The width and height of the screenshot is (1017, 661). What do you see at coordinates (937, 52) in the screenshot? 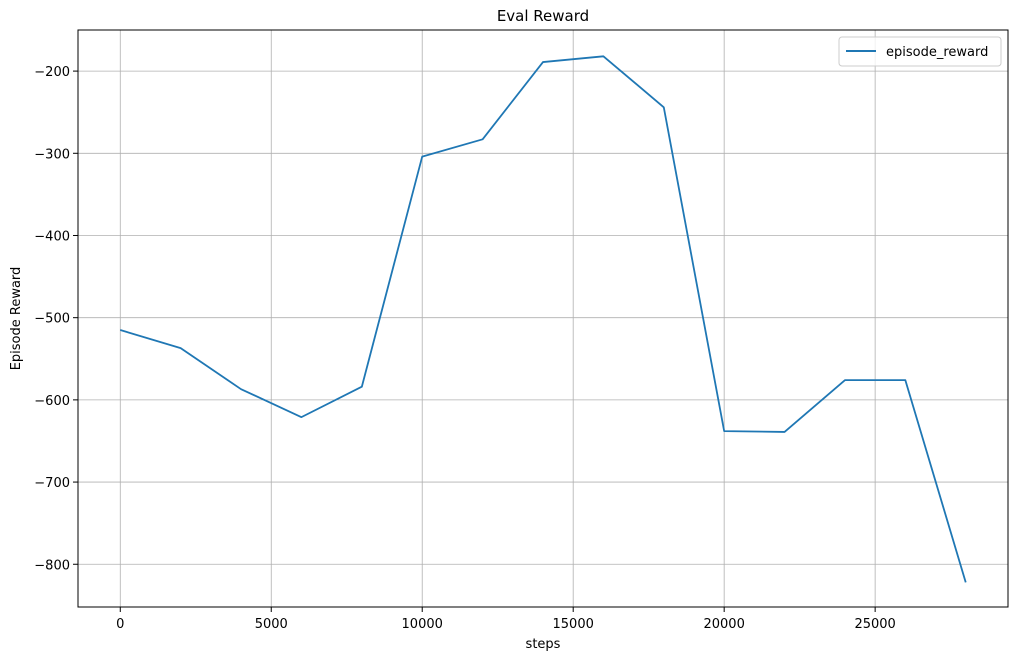
I see `legend-label: episode_reward` at bounding box center [937, 52].